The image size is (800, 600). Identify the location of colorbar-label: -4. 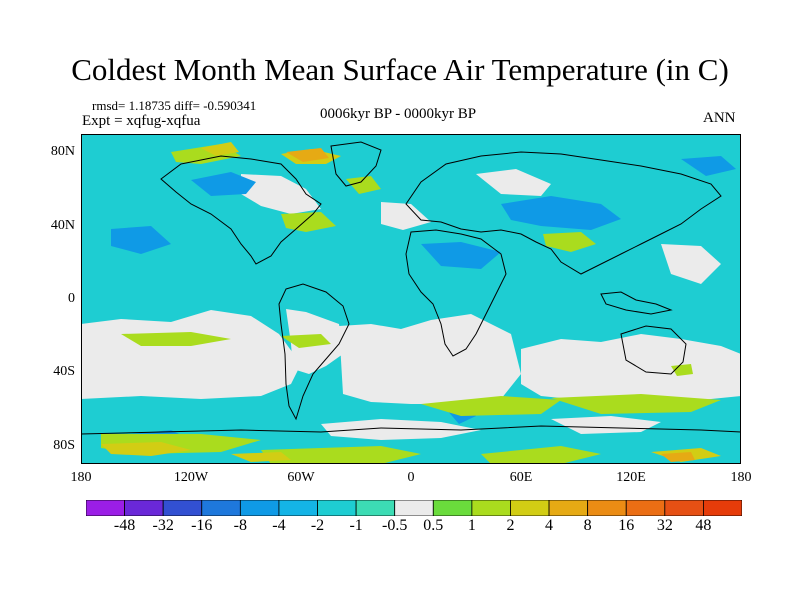
(279, 525).